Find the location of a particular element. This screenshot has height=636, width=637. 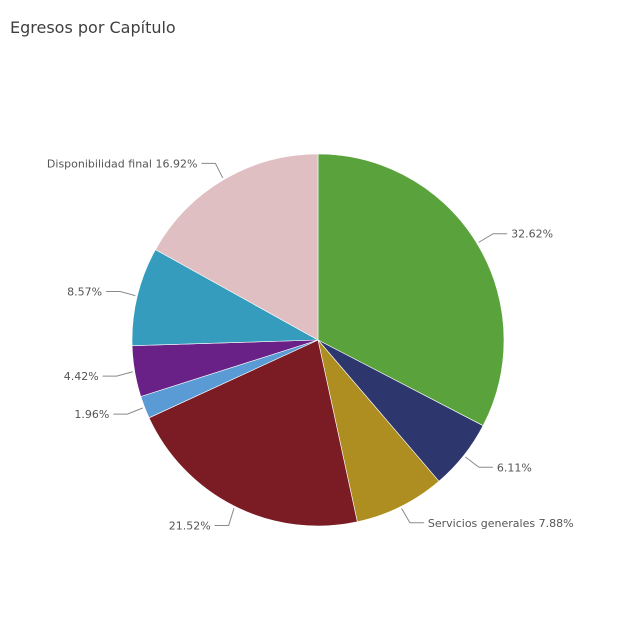

slice-label-3: 21.52% is located at coordinates (190, 526).